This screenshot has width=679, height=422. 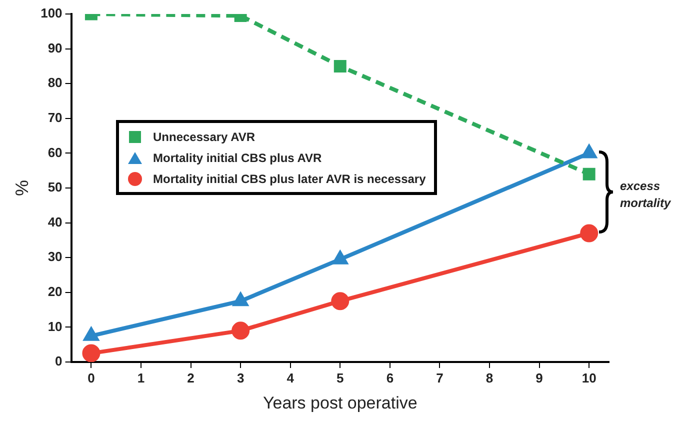 I want to click on x-tick-label: 5, so click(x=340, y=378).